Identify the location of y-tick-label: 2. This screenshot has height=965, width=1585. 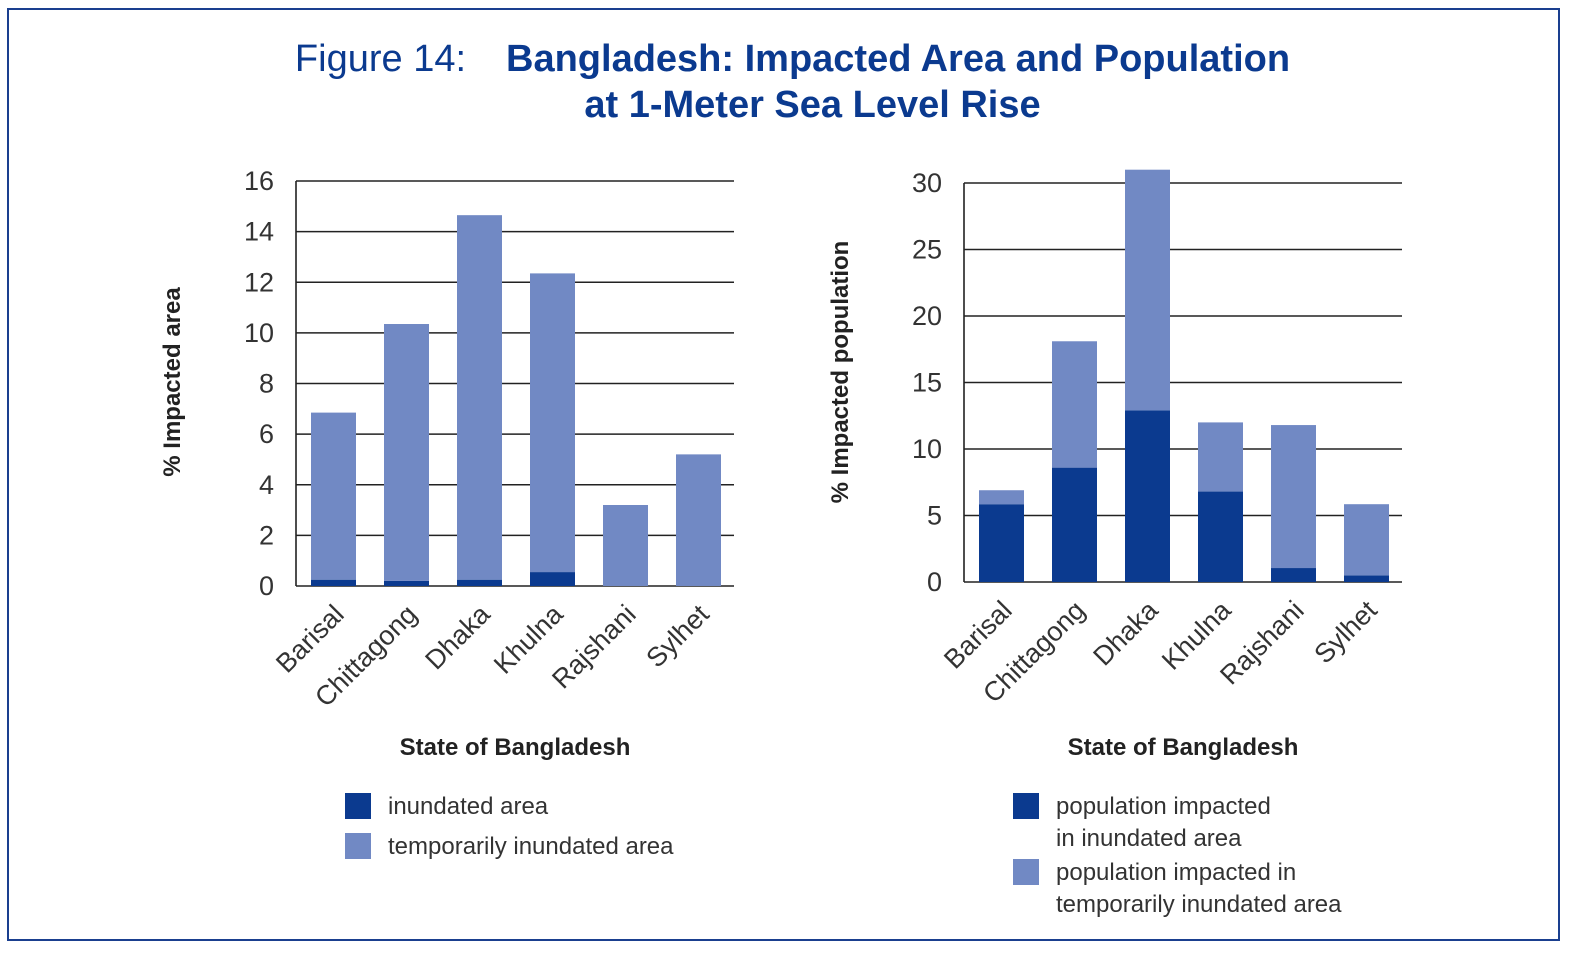
(266, 535).